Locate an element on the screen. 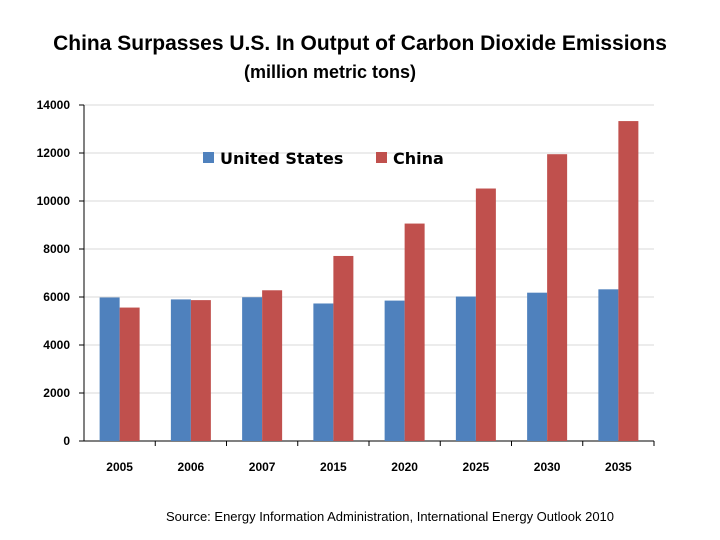 The width and height of the screenshot is (720, 540). bar-united-states-2005 is located at coordinates (109, 369).